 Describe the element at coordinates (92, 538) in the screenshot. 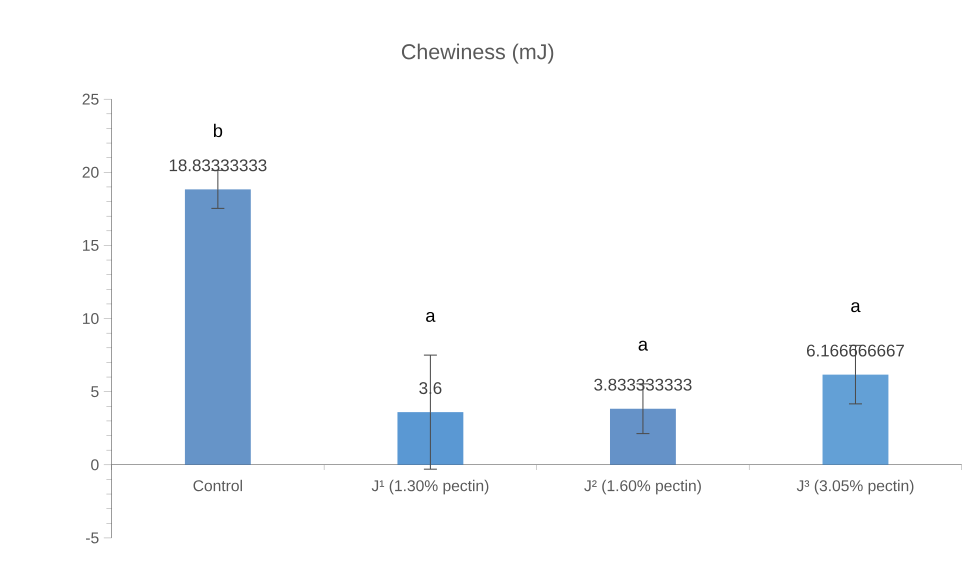

I see `y-tick-label: -5` at that location.